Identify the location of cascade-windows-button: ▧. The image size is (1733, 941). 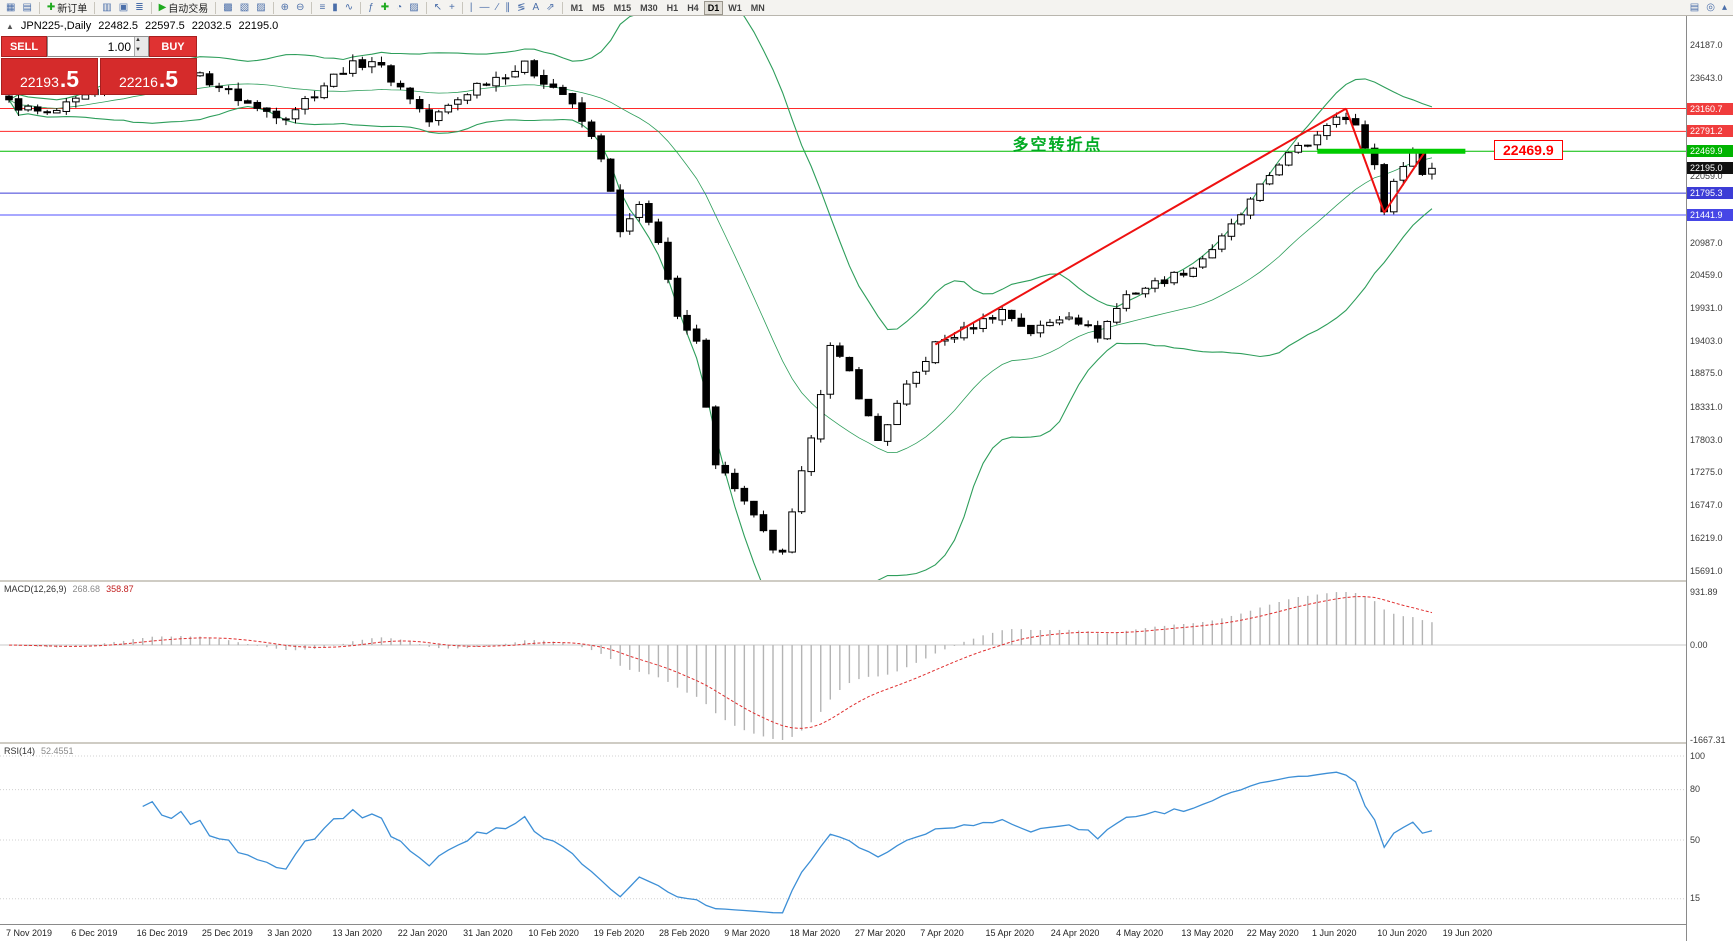
(244, 8).